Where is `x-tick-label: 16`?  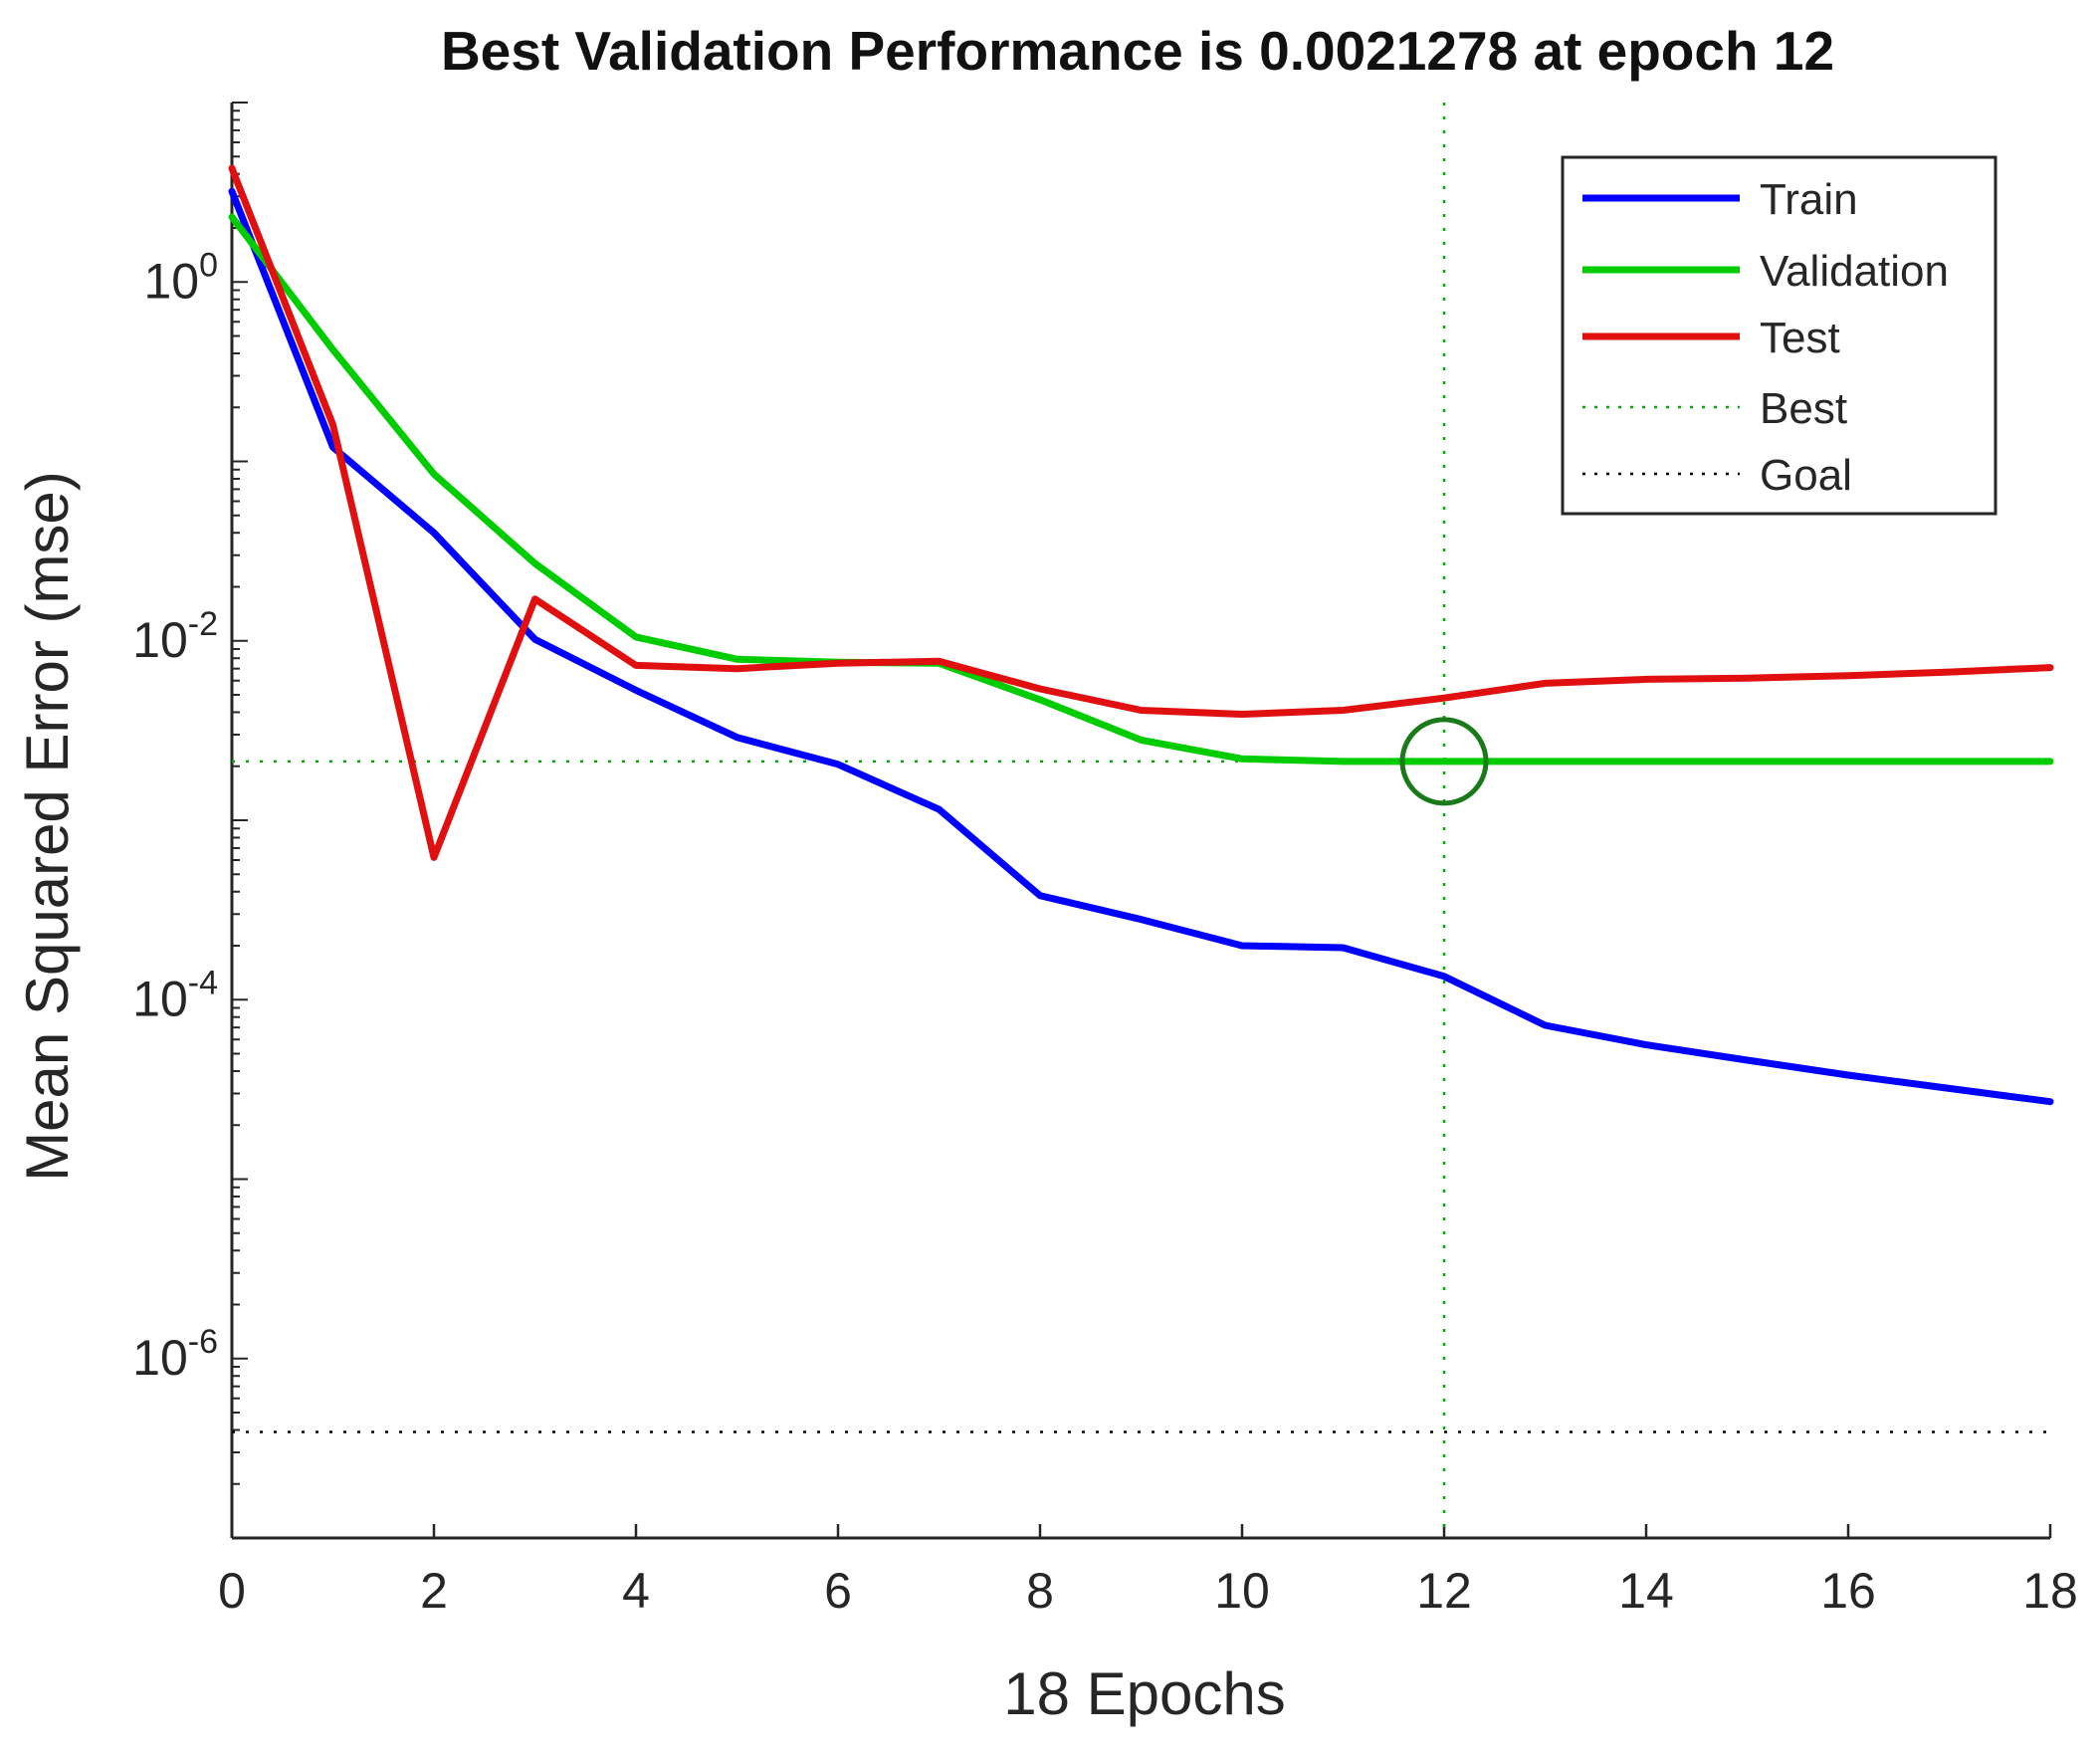
x-tick-label: 16 is located at coordinates (1848, 1591).